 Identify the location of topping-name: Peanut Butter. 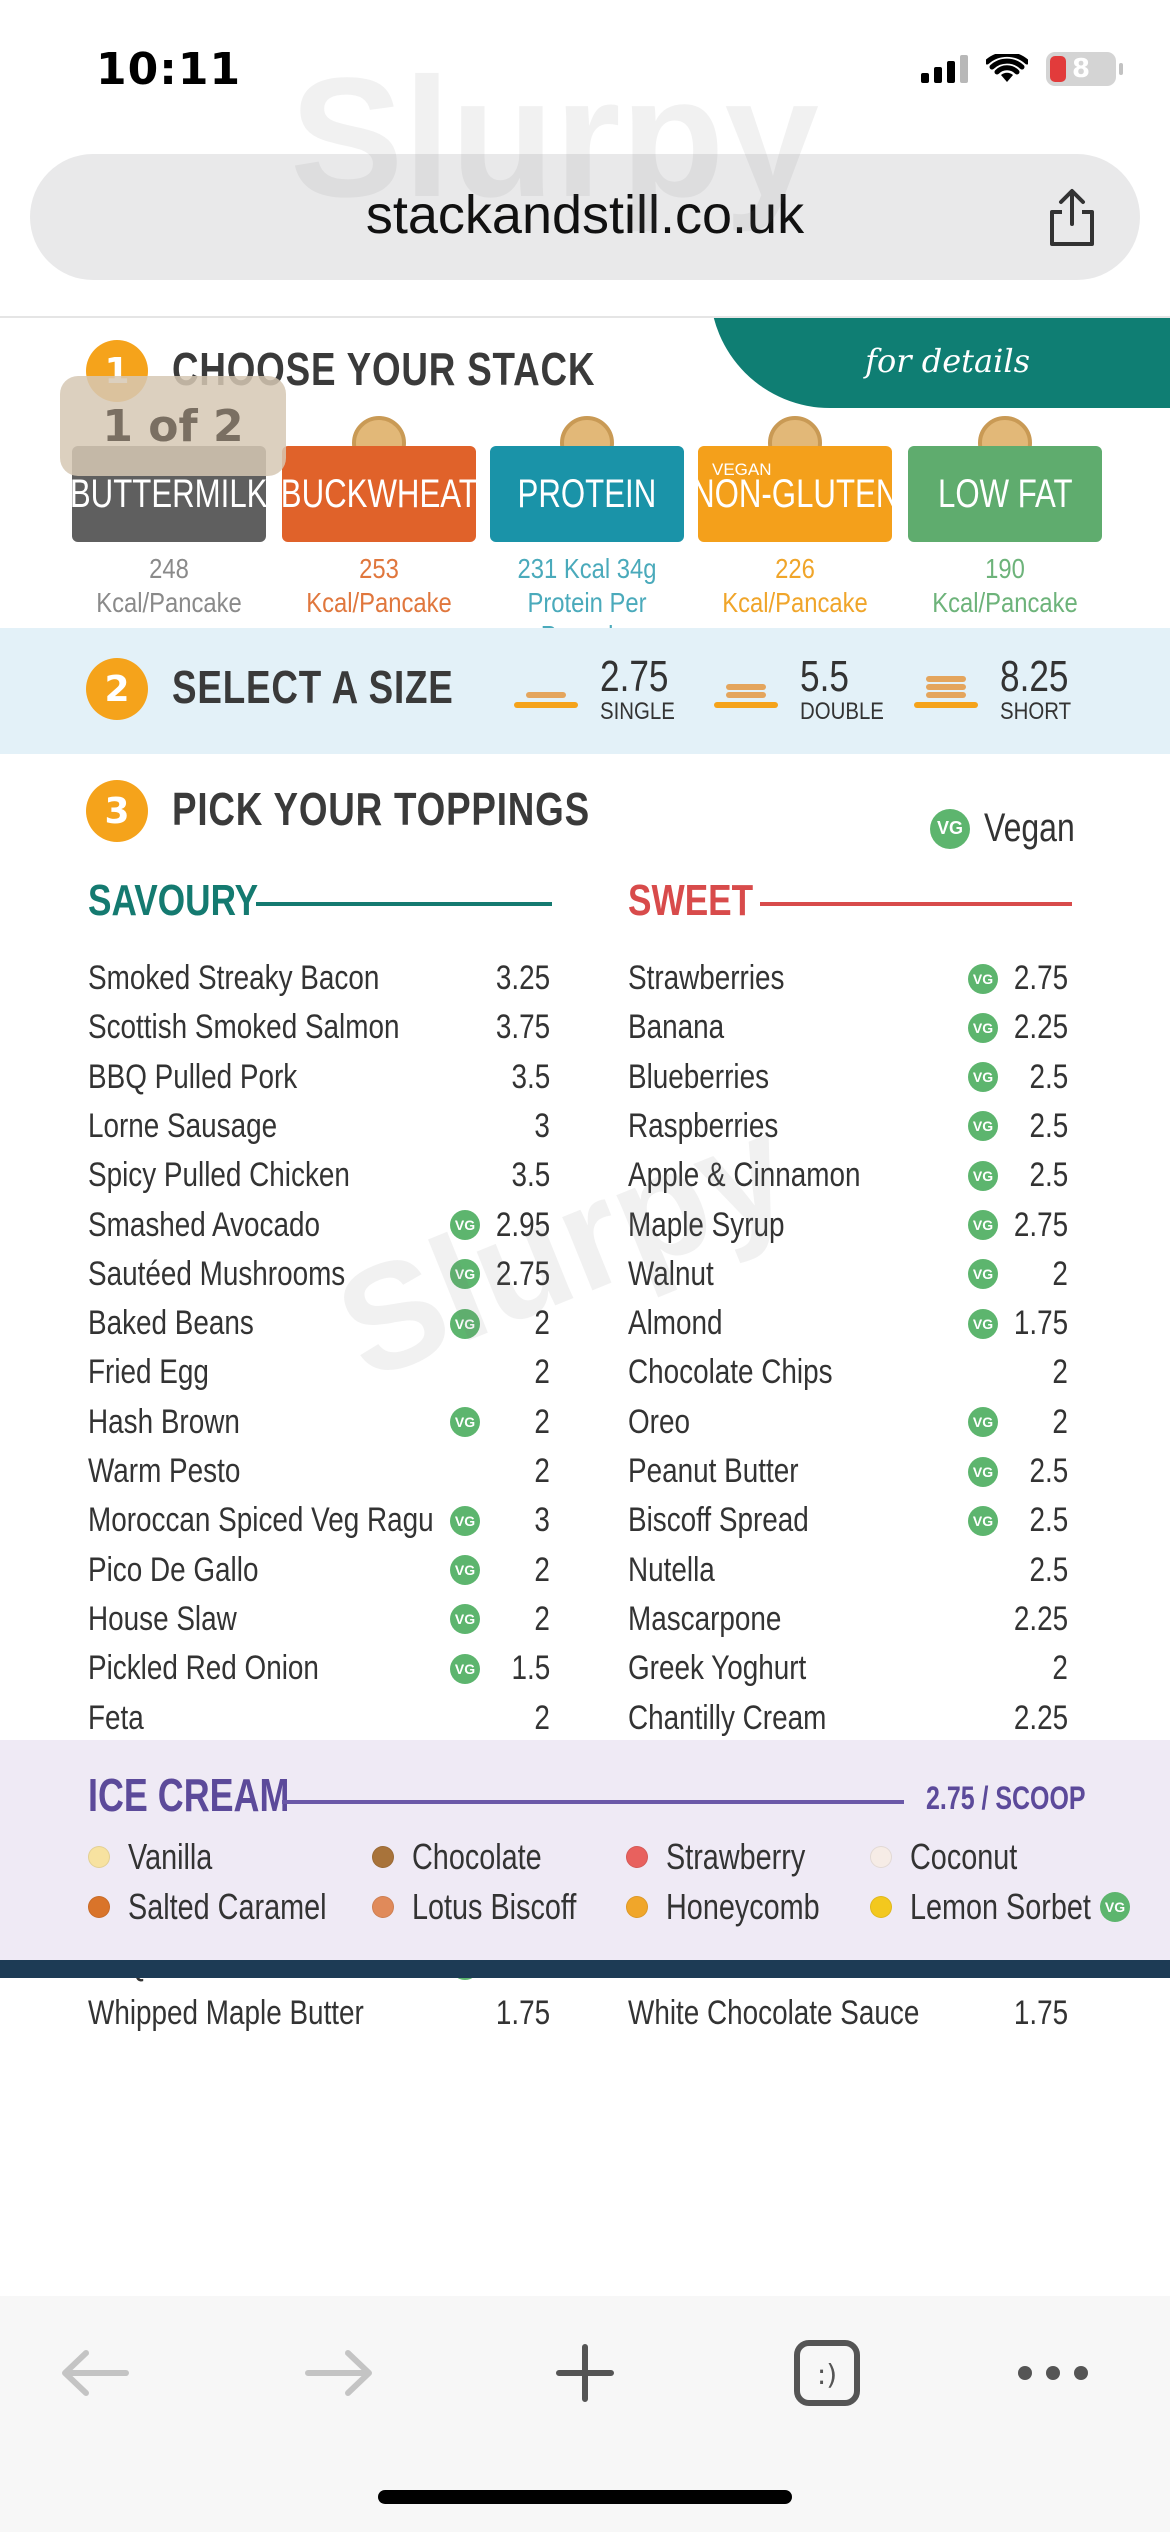
(713, 1471).